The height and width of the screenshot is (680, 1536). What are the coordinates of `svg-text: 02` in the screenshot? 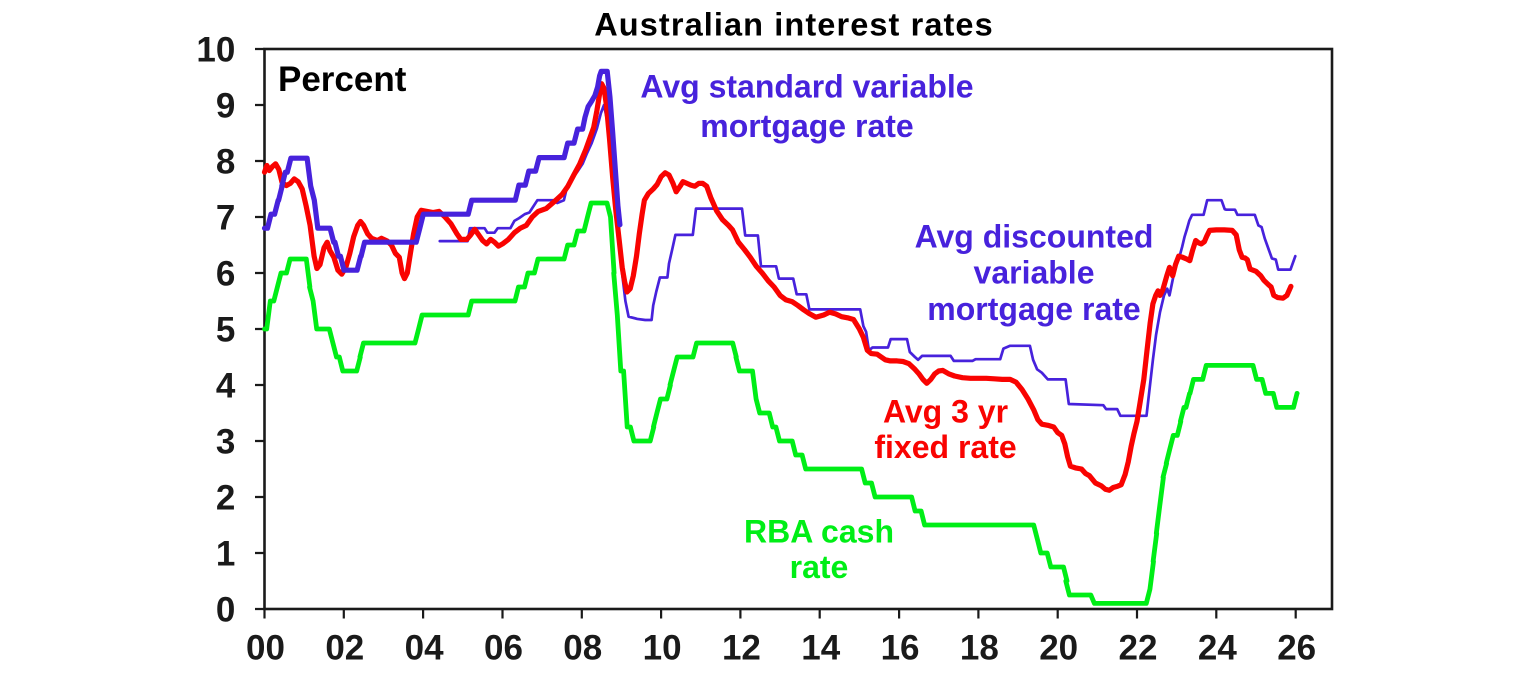 It's located at (344, 648).